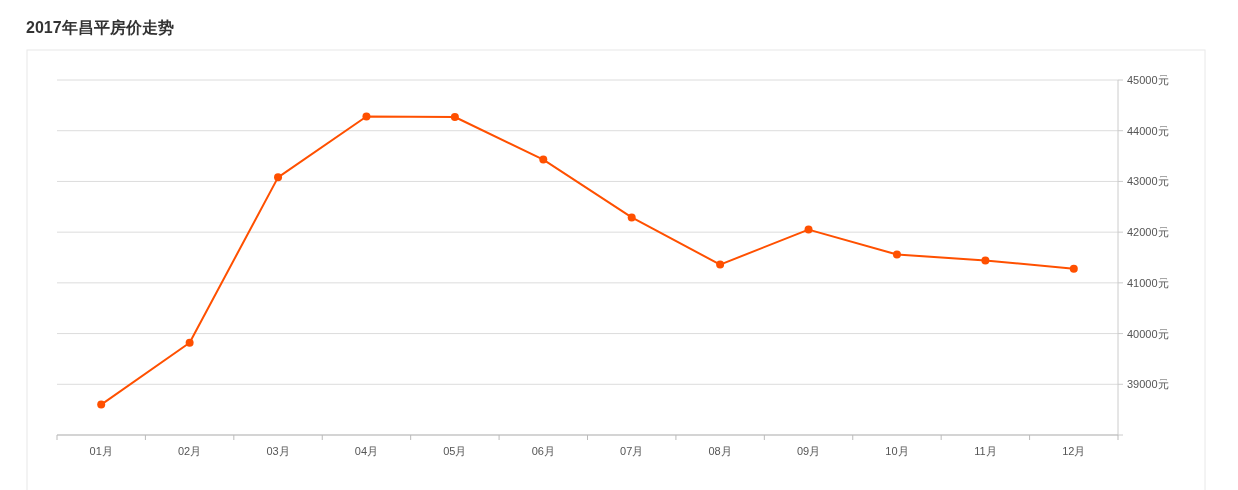 This screenshot has width=1238, height=490. What do you see at coordinates (1148, 333) in the screenshot?
I see `y-tick-label: 40000元` at bounding box center [1148, 333].